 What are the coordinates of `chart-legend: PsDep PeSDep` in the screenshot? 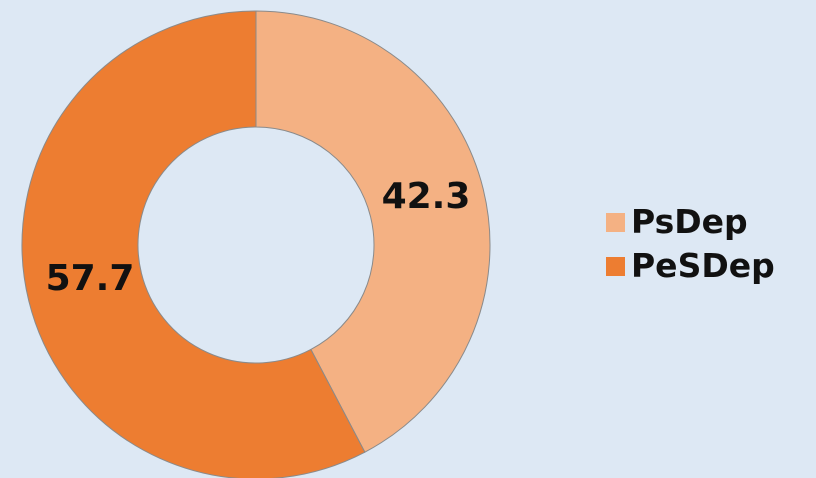 It's located at (690, 244).